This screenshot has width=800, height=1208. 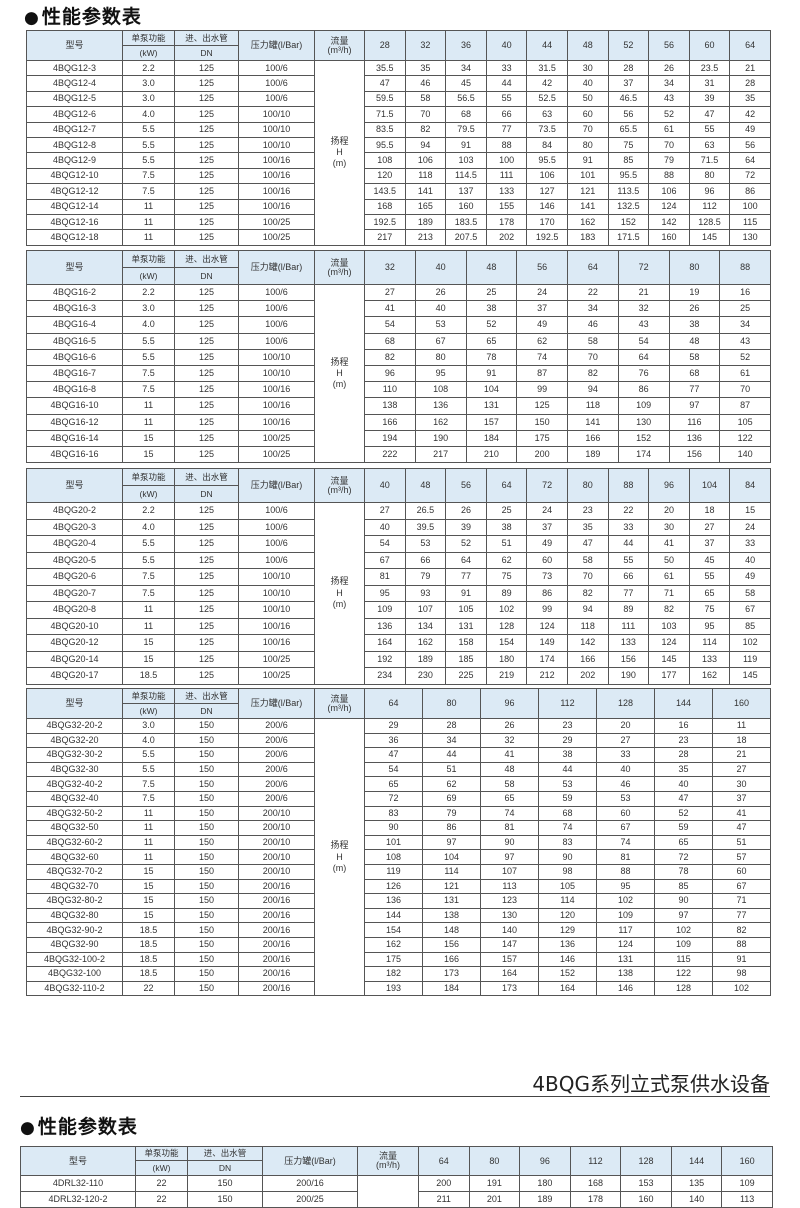 What do you see at coordinates (339, 49) in the screenshot?
I see `flow-unit: (m³/h)` at bounding box center [339, 49].